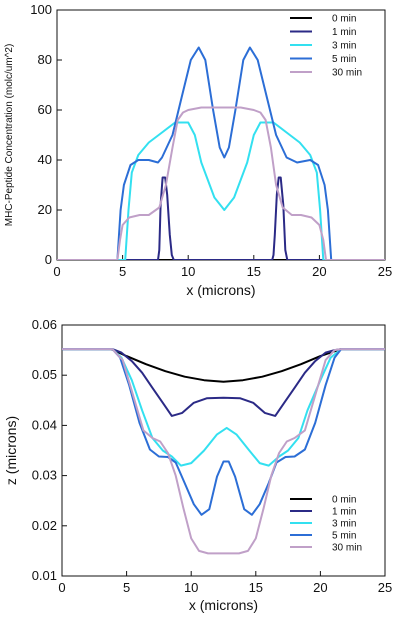  I want to click on y-tick-label: 0.03, so click(44, 475).